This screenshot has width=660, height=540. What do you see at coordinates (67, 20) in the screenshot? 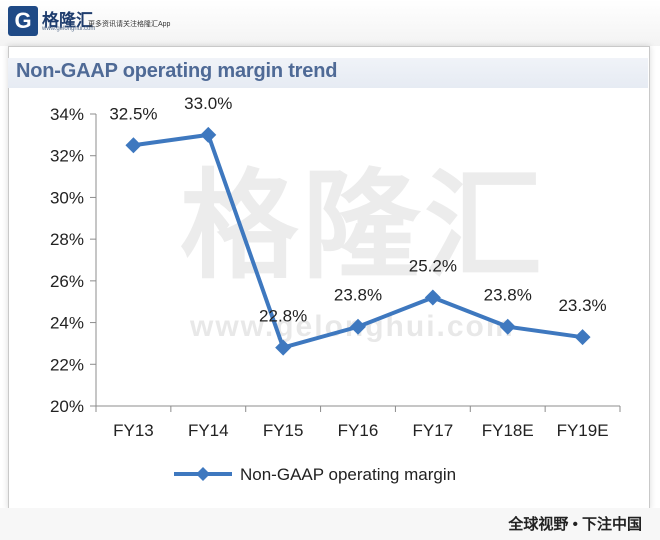
I see `logo-text: 格隆汇` at bounding box center [67, 20].